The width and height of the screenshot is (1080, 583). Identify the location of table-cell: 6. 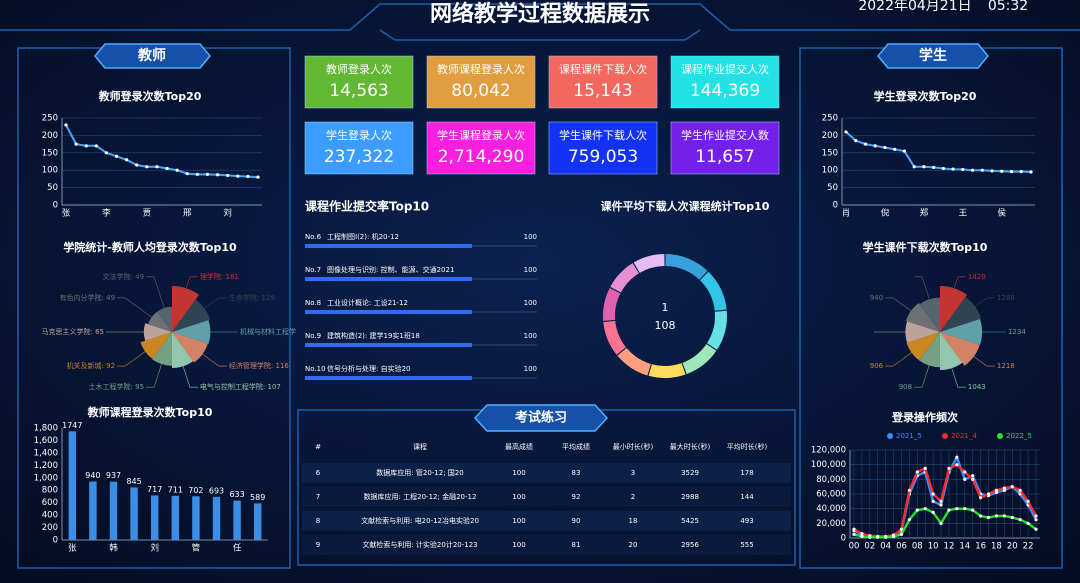
(318, 473).